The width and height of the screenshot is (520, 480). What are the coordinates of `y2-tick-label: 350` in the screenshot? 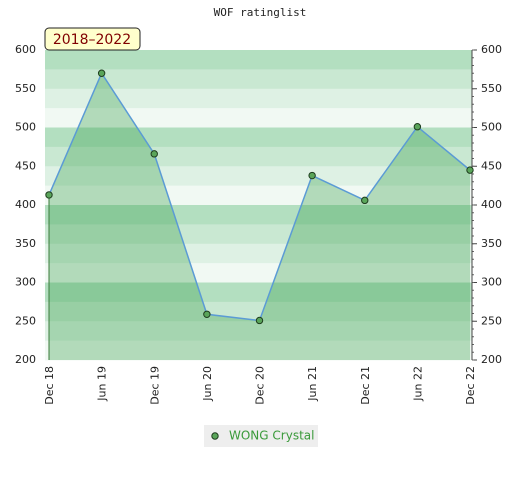 It's located at (491, 243).